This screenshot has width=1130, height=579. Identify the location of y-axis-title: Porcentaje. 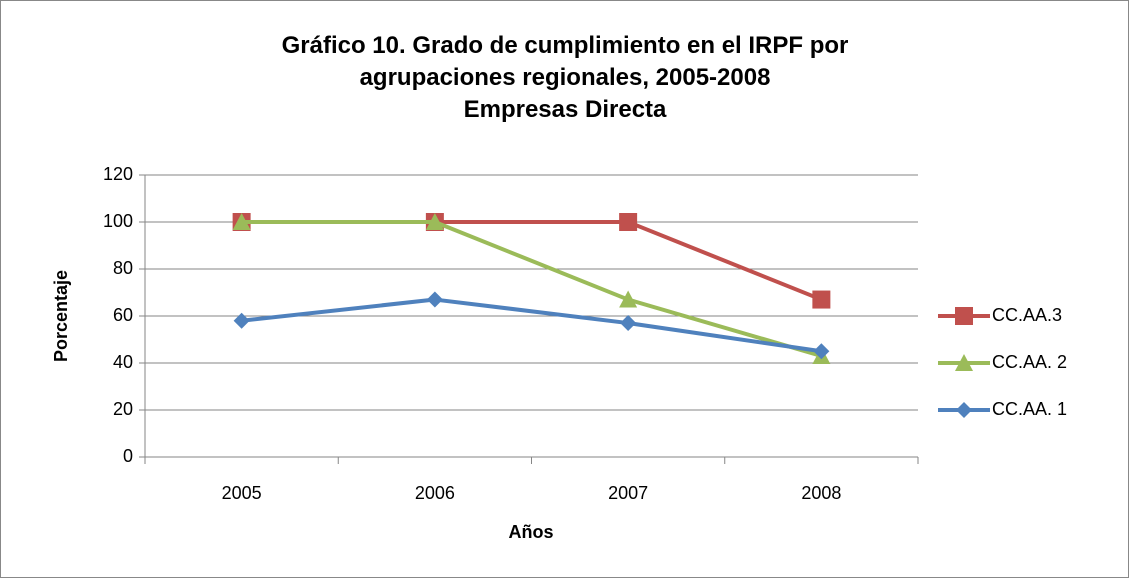
(61, 316).